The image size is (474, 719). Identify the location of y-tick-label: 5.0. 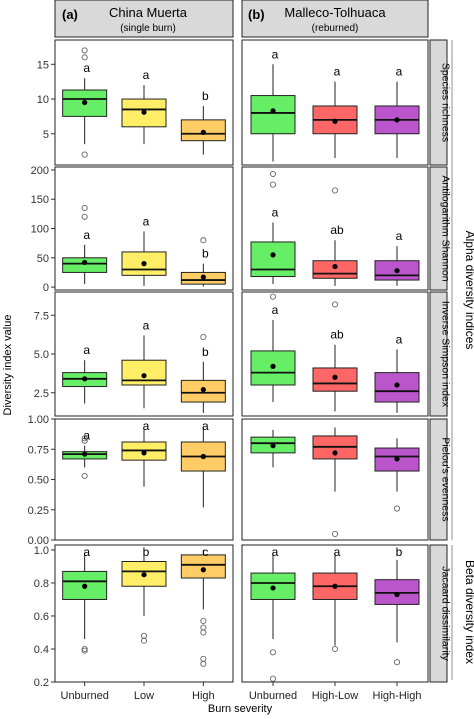
(41, 355).